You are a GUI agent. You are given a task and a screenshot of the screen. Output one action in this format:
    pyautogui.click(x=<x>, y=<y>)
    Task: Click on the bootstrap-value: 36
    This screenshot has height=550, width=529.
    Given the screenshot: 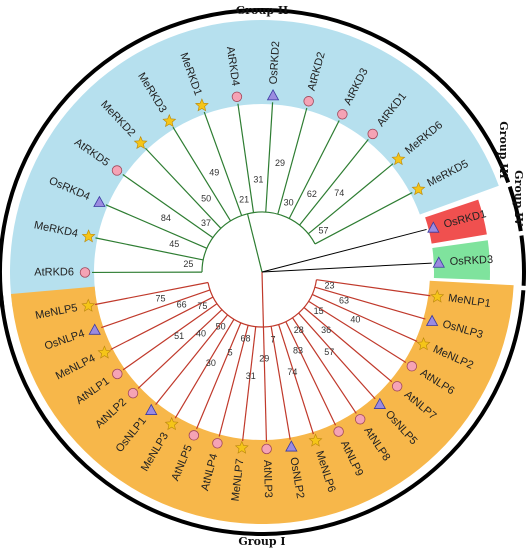 What is the action you would take?
    pyautogui.click(x=326, y=330)
    